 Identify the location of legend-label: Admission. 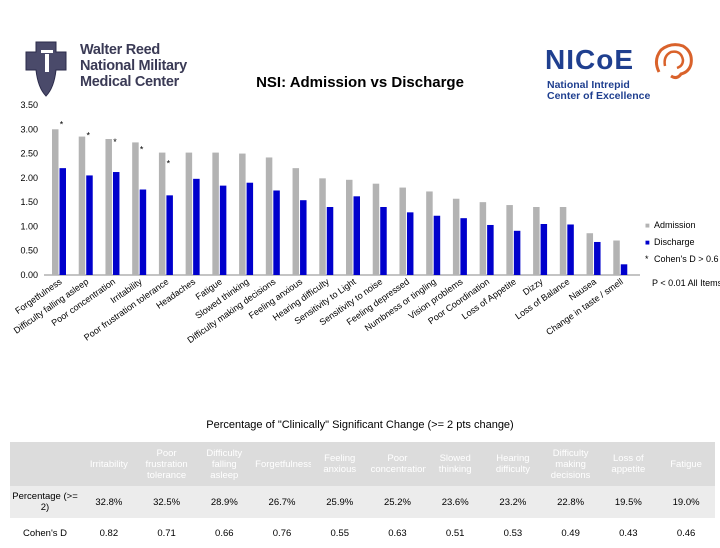
(675, 225).